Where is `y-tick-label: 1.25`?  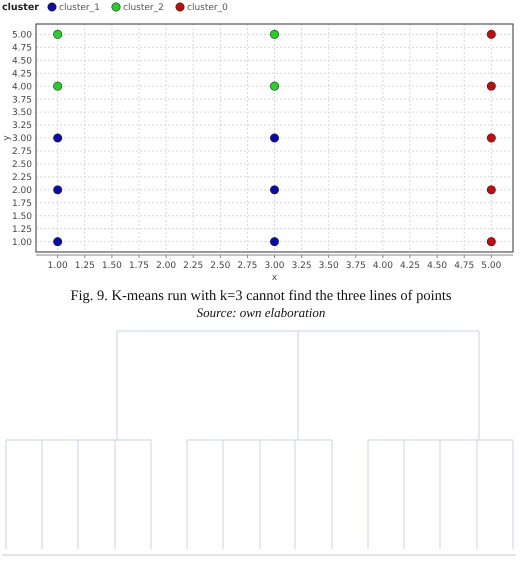 y-tick-label: 1.25 is located at coordinates (22, 229).